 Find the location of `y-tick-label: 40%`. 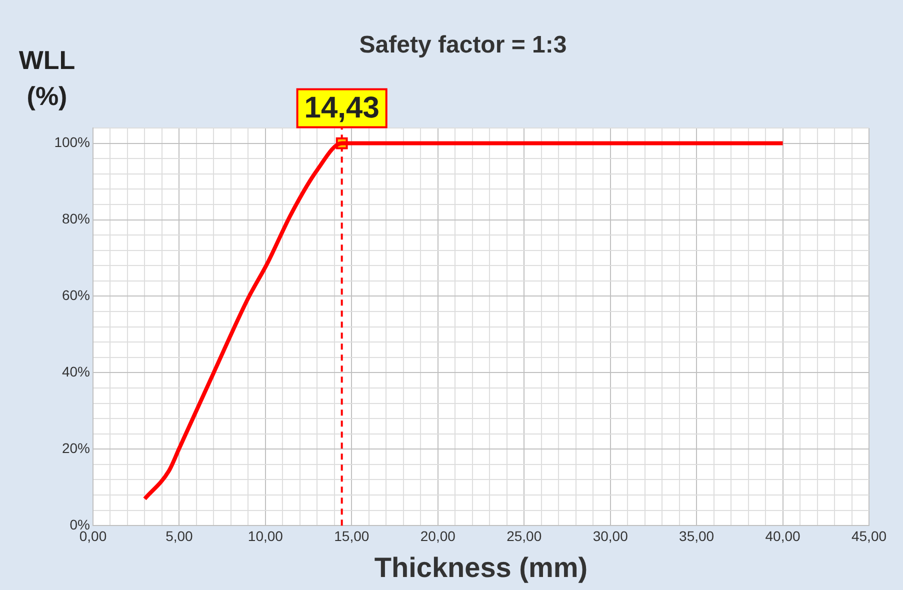

y-tick-label: 40% is located at coordinates (76, 372).